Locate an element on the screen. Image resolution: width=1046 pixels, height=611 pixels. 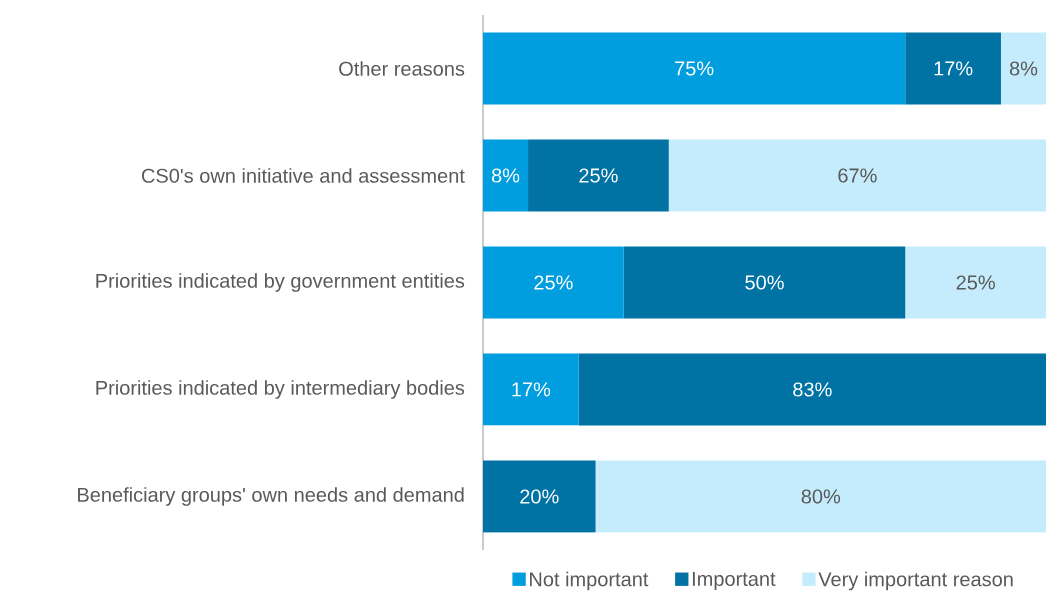
y-tick-label: Priorities indicated by government entities is located at coordinates (280, 282).